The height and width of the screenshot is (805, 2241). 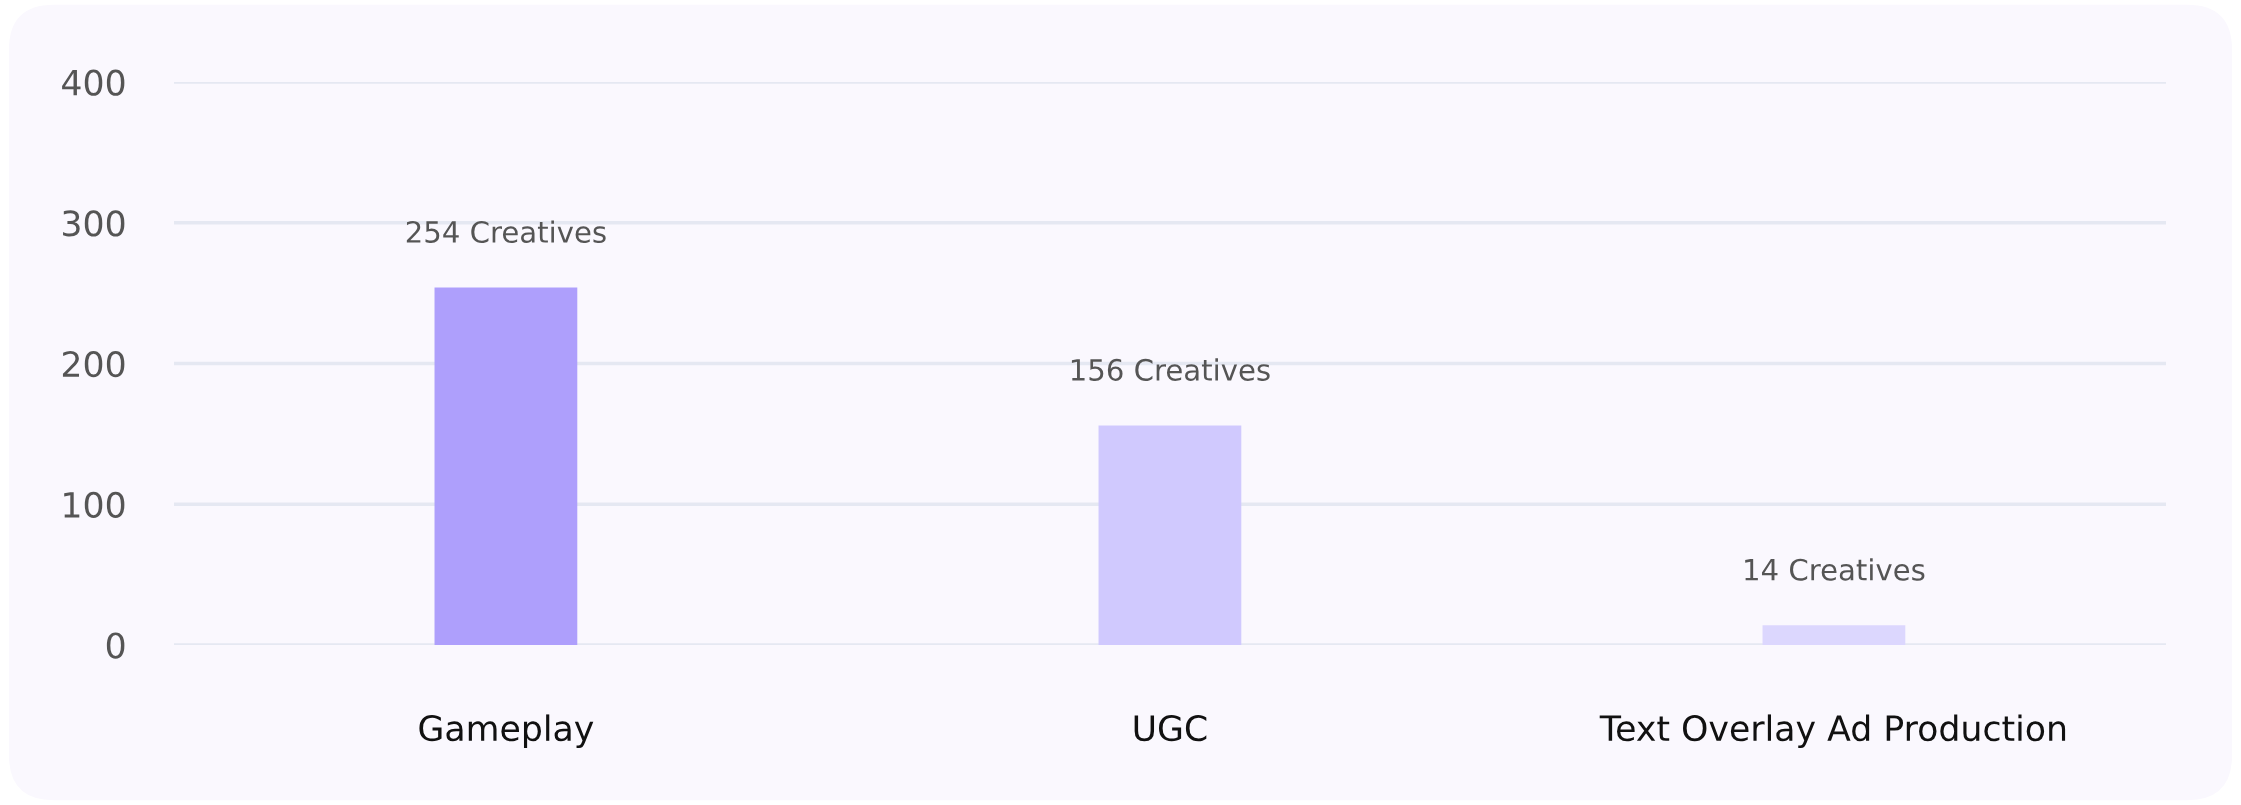 I want to click on x-tick-label: Text Overlay Ad Production, so click(x=1832, y=731).